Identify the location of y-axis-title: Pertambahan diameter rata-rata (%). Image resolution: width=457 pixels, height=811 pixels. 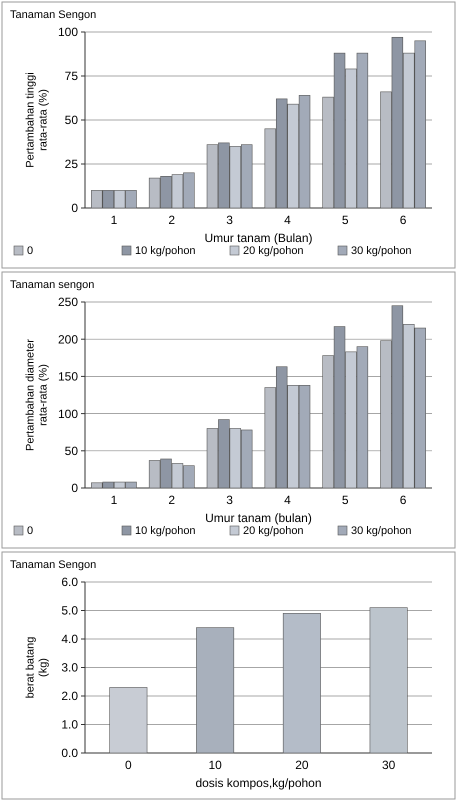
(37, 394).